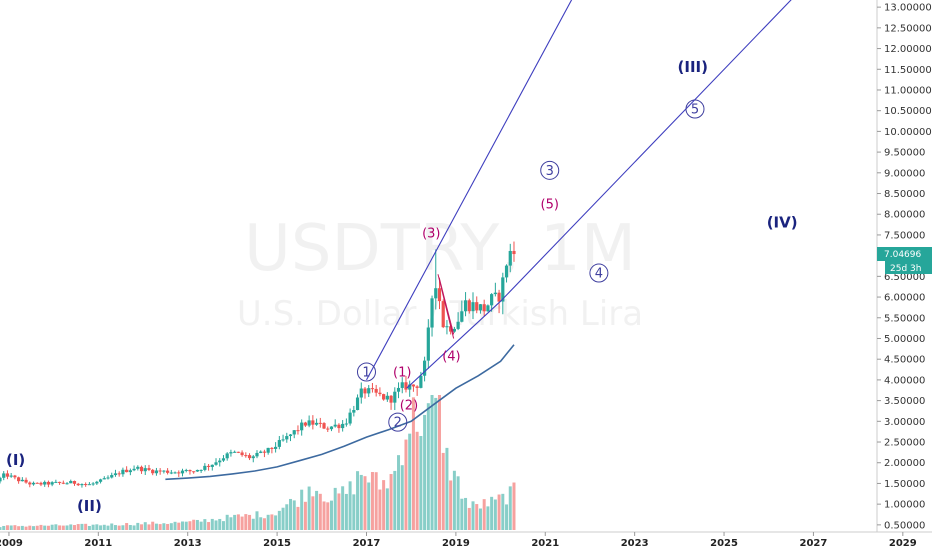 Image resolution: width=932 pixels, height=550 pixels. What do you see at coordinates (908, 90) in the screenshot?
I see `price-tick-label: 11.00000` at bounding box center [908, 90].